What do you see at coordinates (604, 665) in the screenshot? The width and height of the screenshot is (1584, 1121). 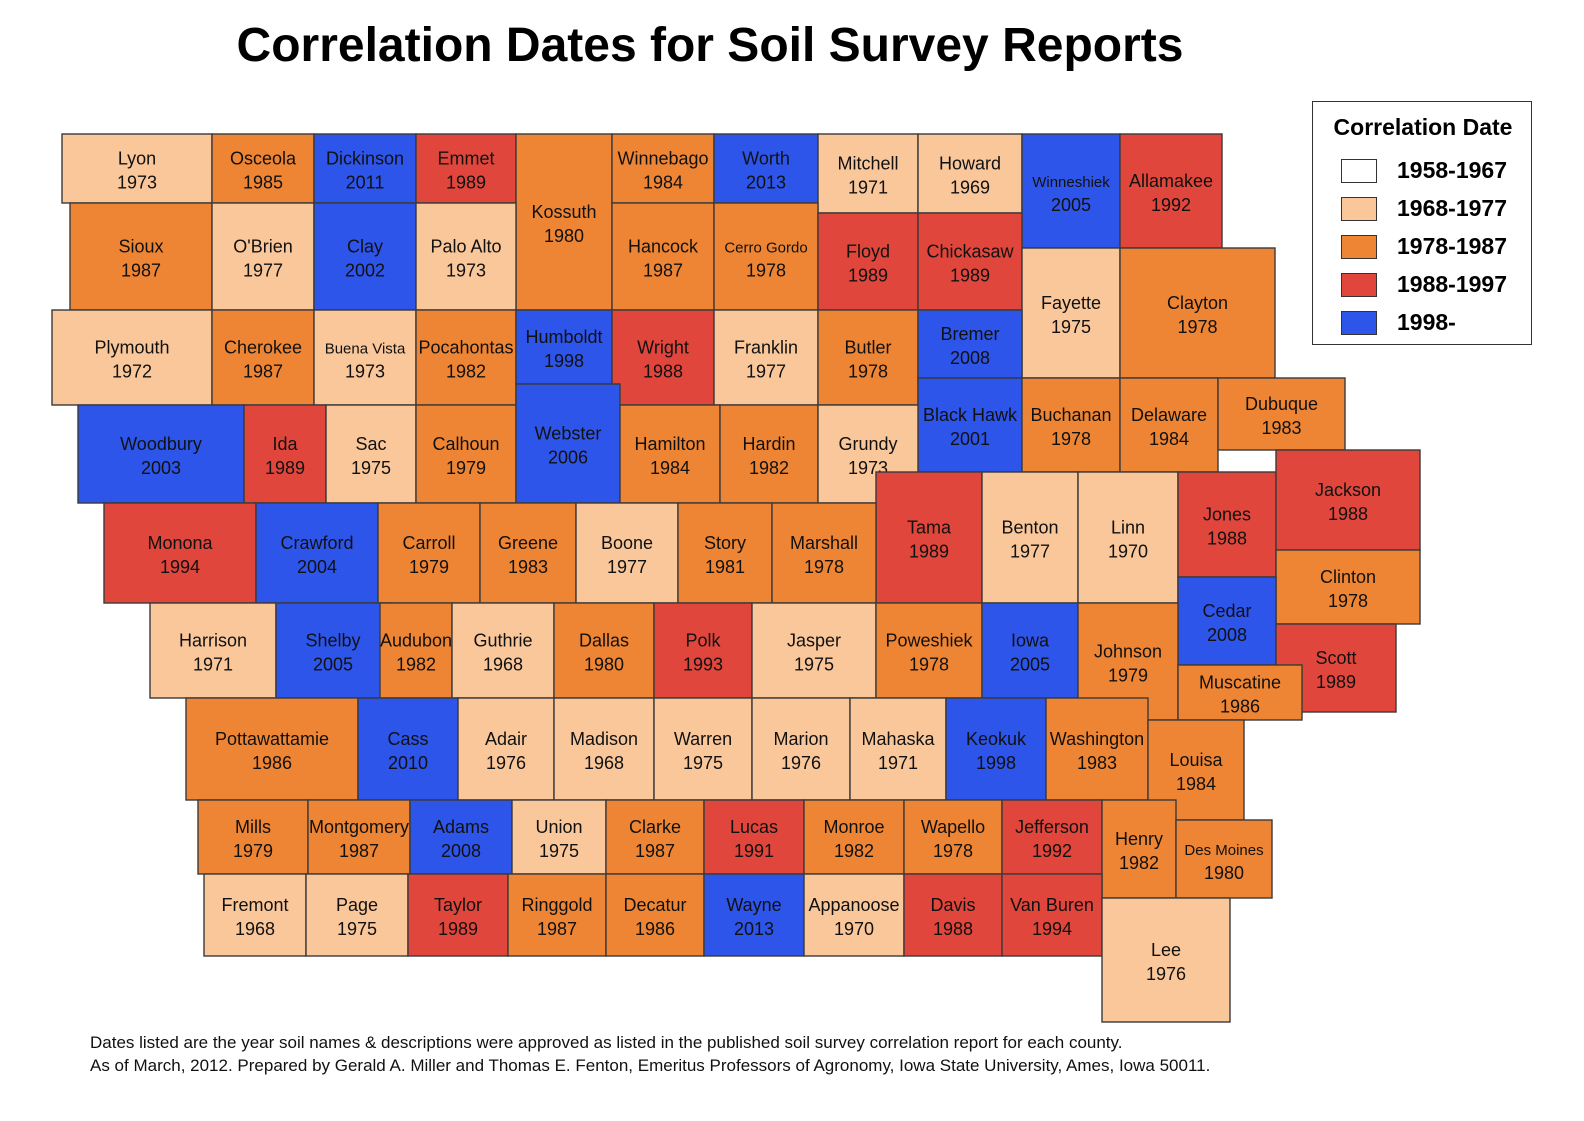 I see `county-year: 1980` at bounding box center [604, 665].